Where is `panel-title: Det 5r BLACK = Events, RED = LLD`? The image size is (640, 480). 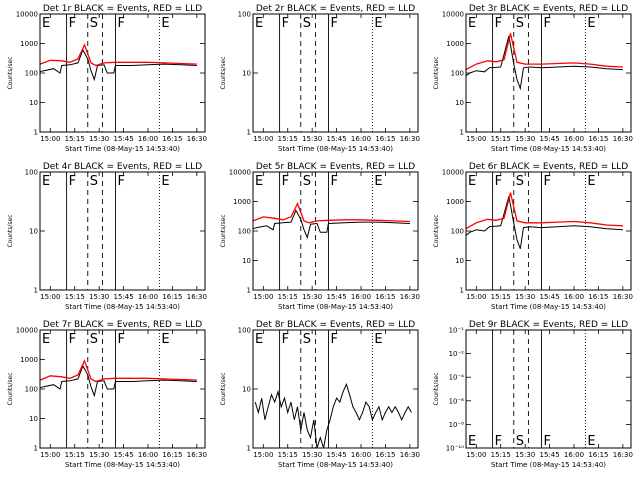
panel-title: Det 5r BLACK = Events, RED = LLD is located at coordinates (335, 167).